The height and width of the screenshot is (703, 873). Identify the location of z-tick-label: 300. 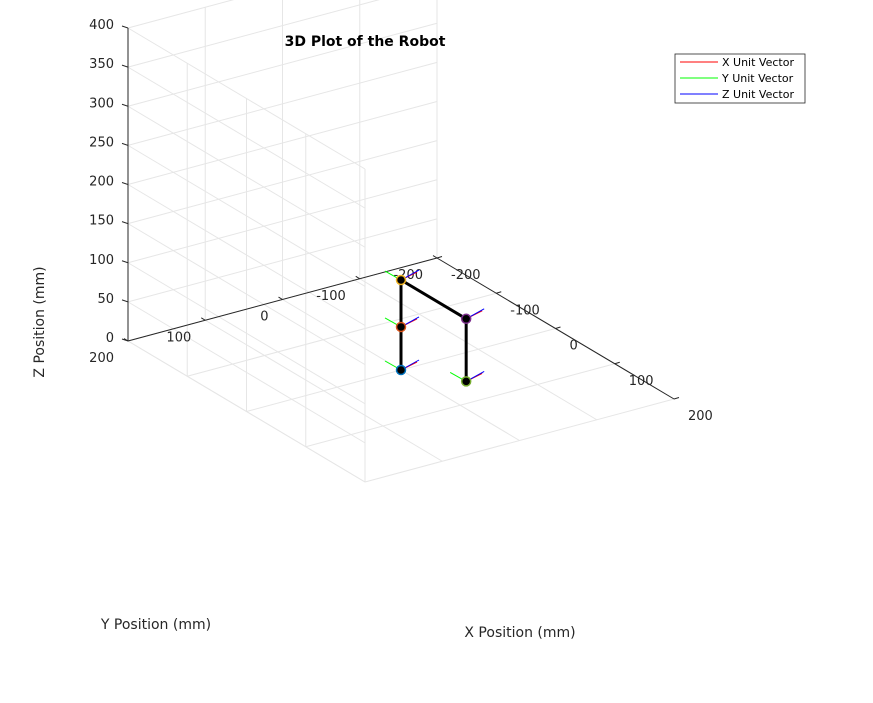
(101, 103).